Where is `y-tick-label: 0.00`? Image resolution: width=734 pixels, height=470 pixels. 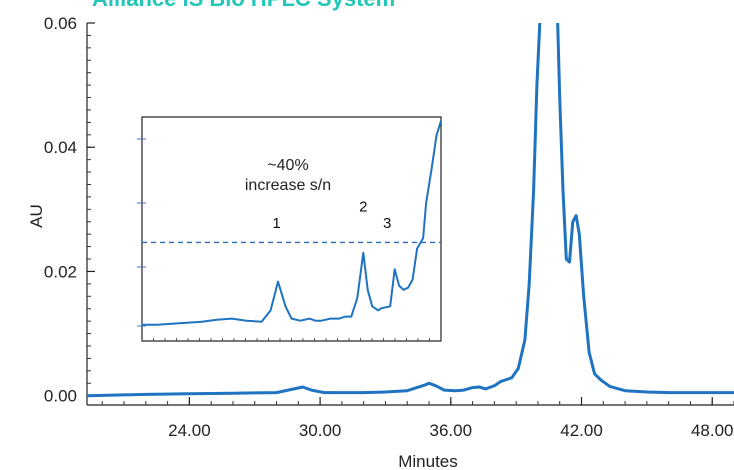
y-tick-label: 0.00 is located at coordinates (60, 396).